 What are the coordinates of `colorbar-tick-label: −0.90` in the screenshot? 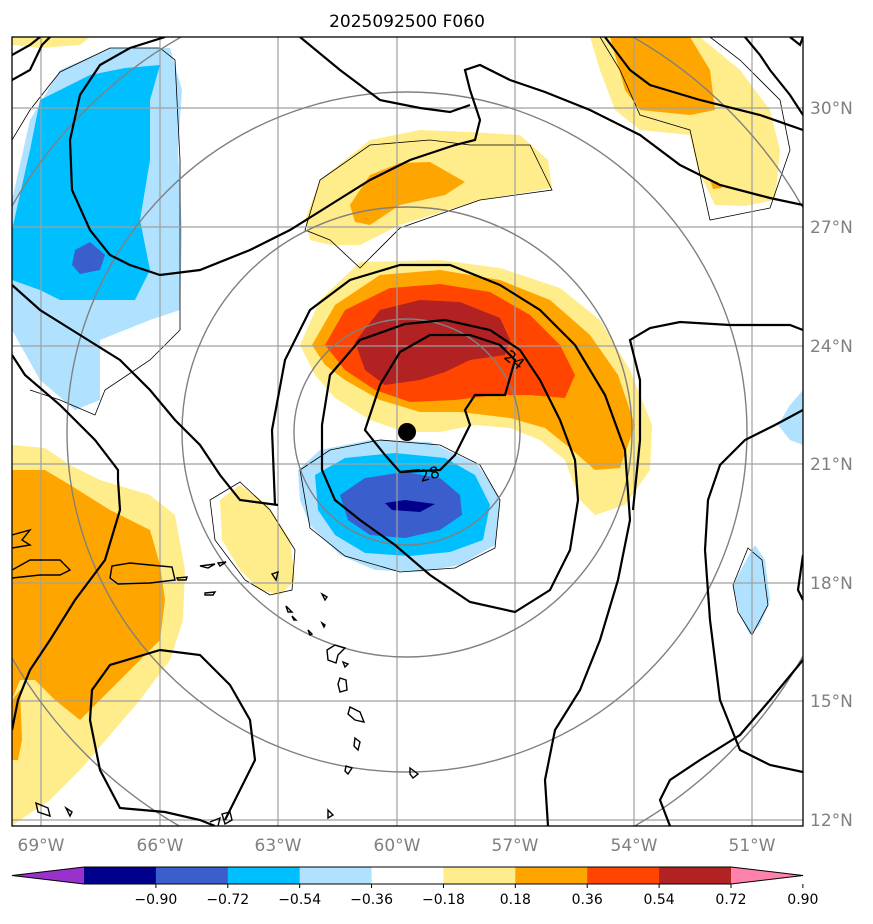 It's located at (155, 900).